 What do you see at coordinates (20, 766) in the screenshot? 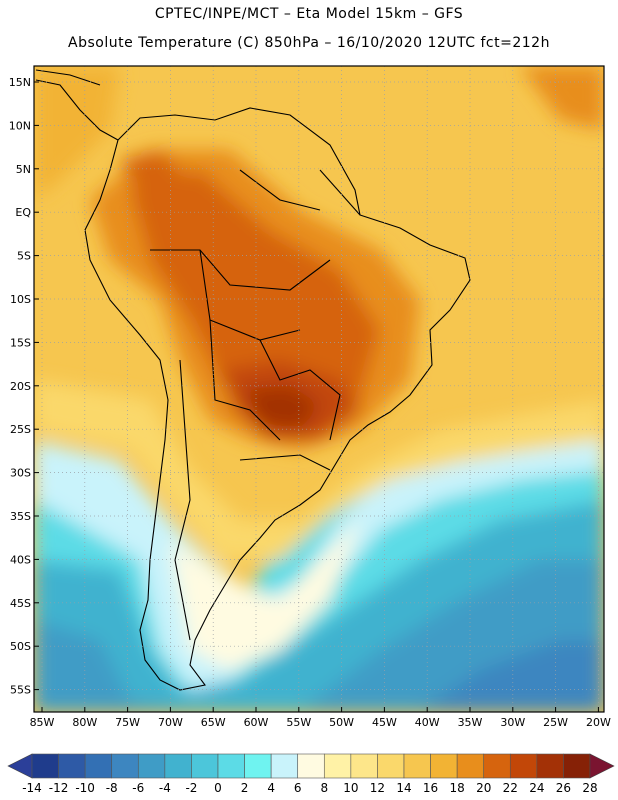
I see `colorbar-low-arrow` at bounding box center [20, 766].